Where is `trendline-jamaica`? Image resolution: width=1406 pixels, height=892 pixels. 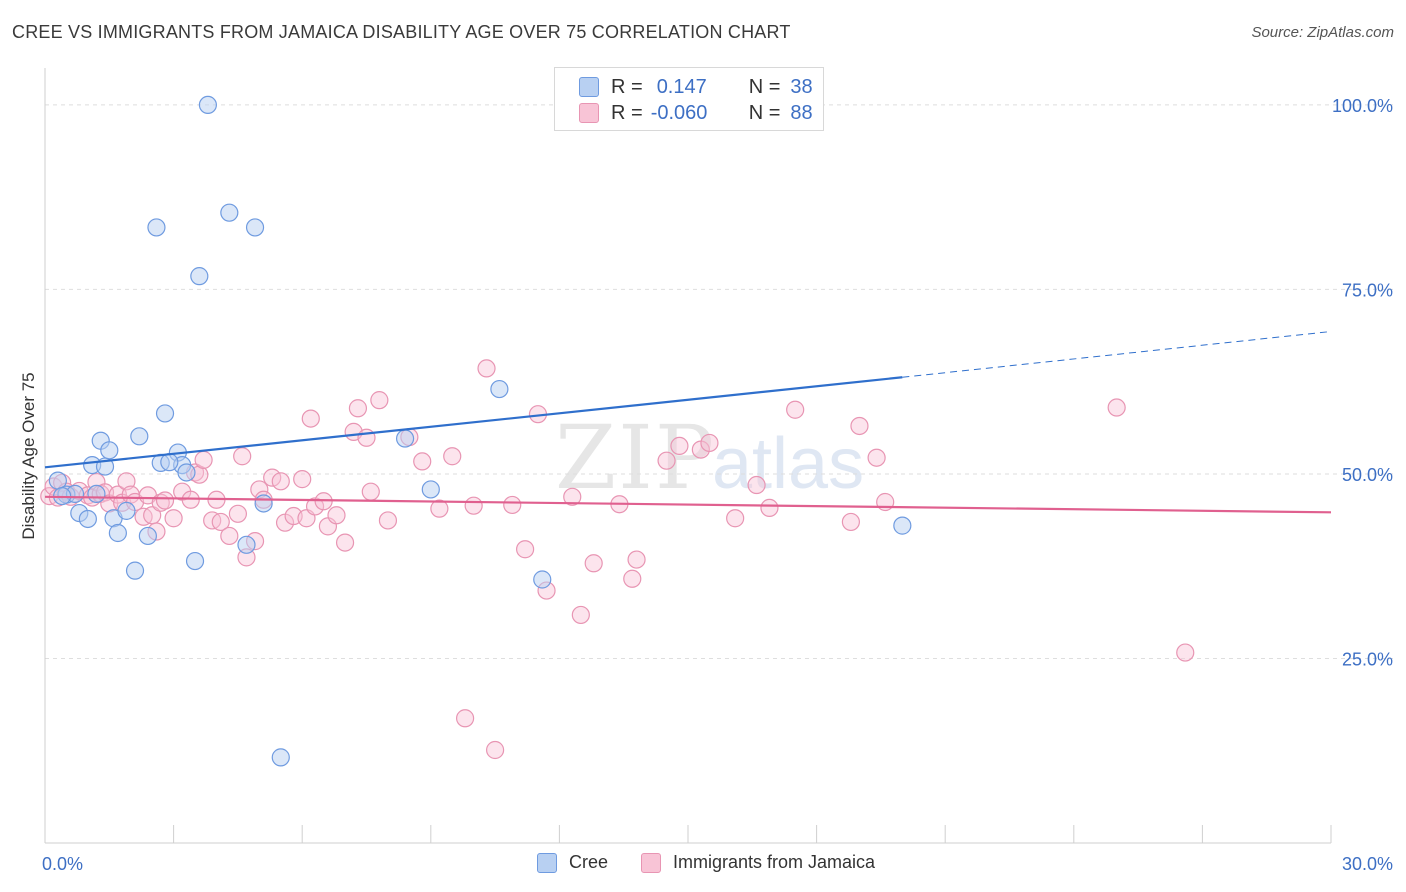 trendline-jamaica is located at coordinates (688, 504).